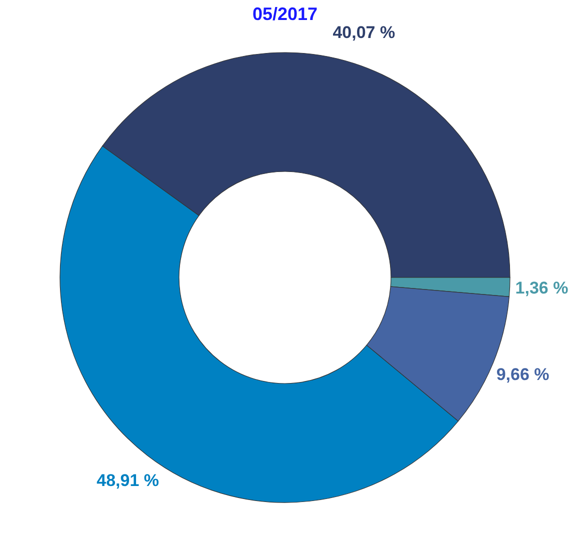 This screenshot has width=587, height=548. I want to click on data-label: 40,07 %, so click(364, 32).